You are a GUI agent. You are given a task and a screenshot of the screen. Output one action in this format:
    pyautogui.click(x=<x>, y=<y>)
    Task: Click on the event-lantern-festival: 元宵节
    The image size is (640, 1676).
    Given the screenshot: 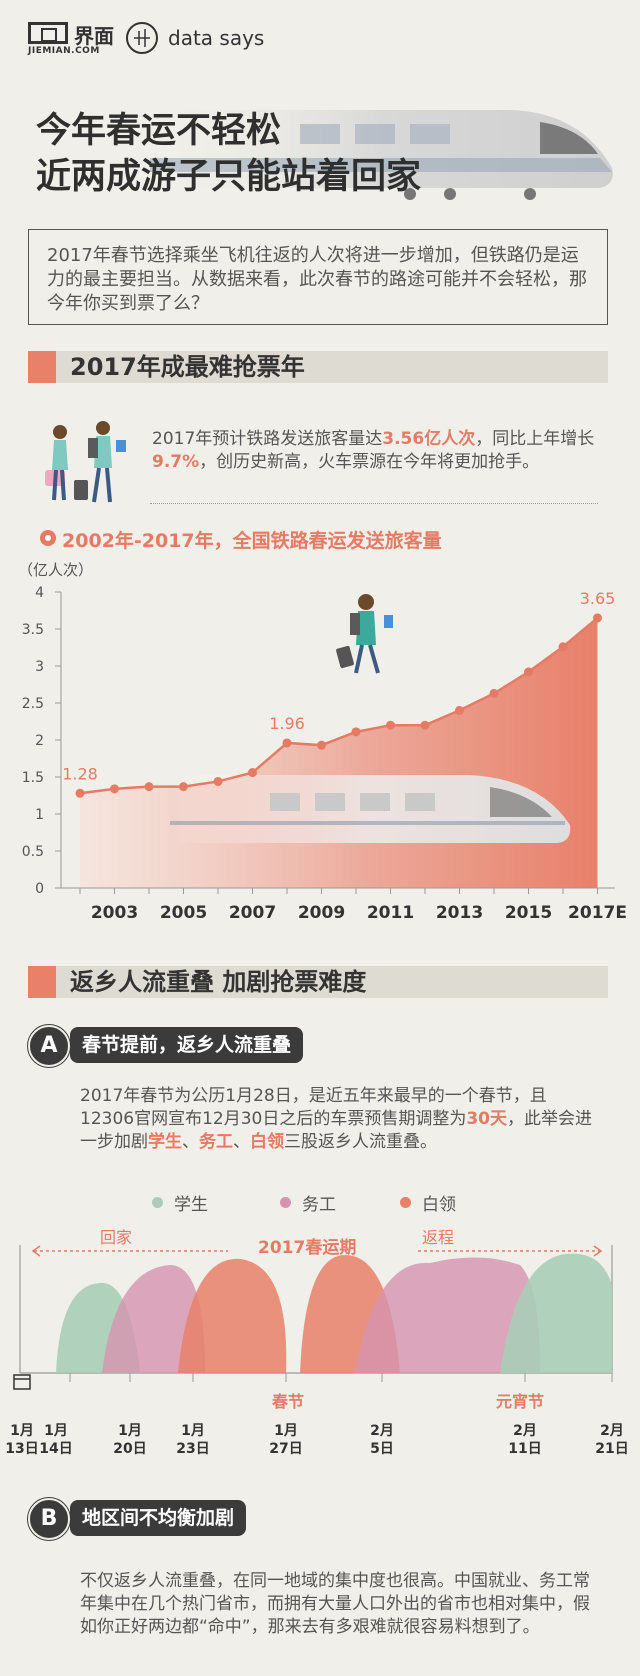 What is the action you would take?
    pyautogui.click(x=520, y=1401)
    